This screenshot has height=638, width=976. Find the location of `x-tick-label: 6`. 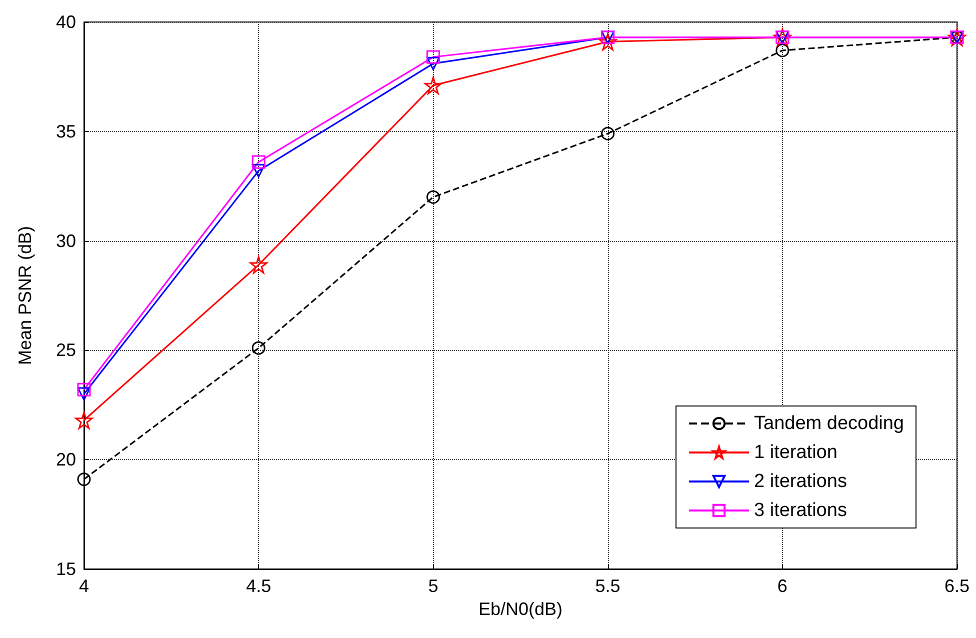

x-tick-label: 6 is located at coordinates (782, 586).